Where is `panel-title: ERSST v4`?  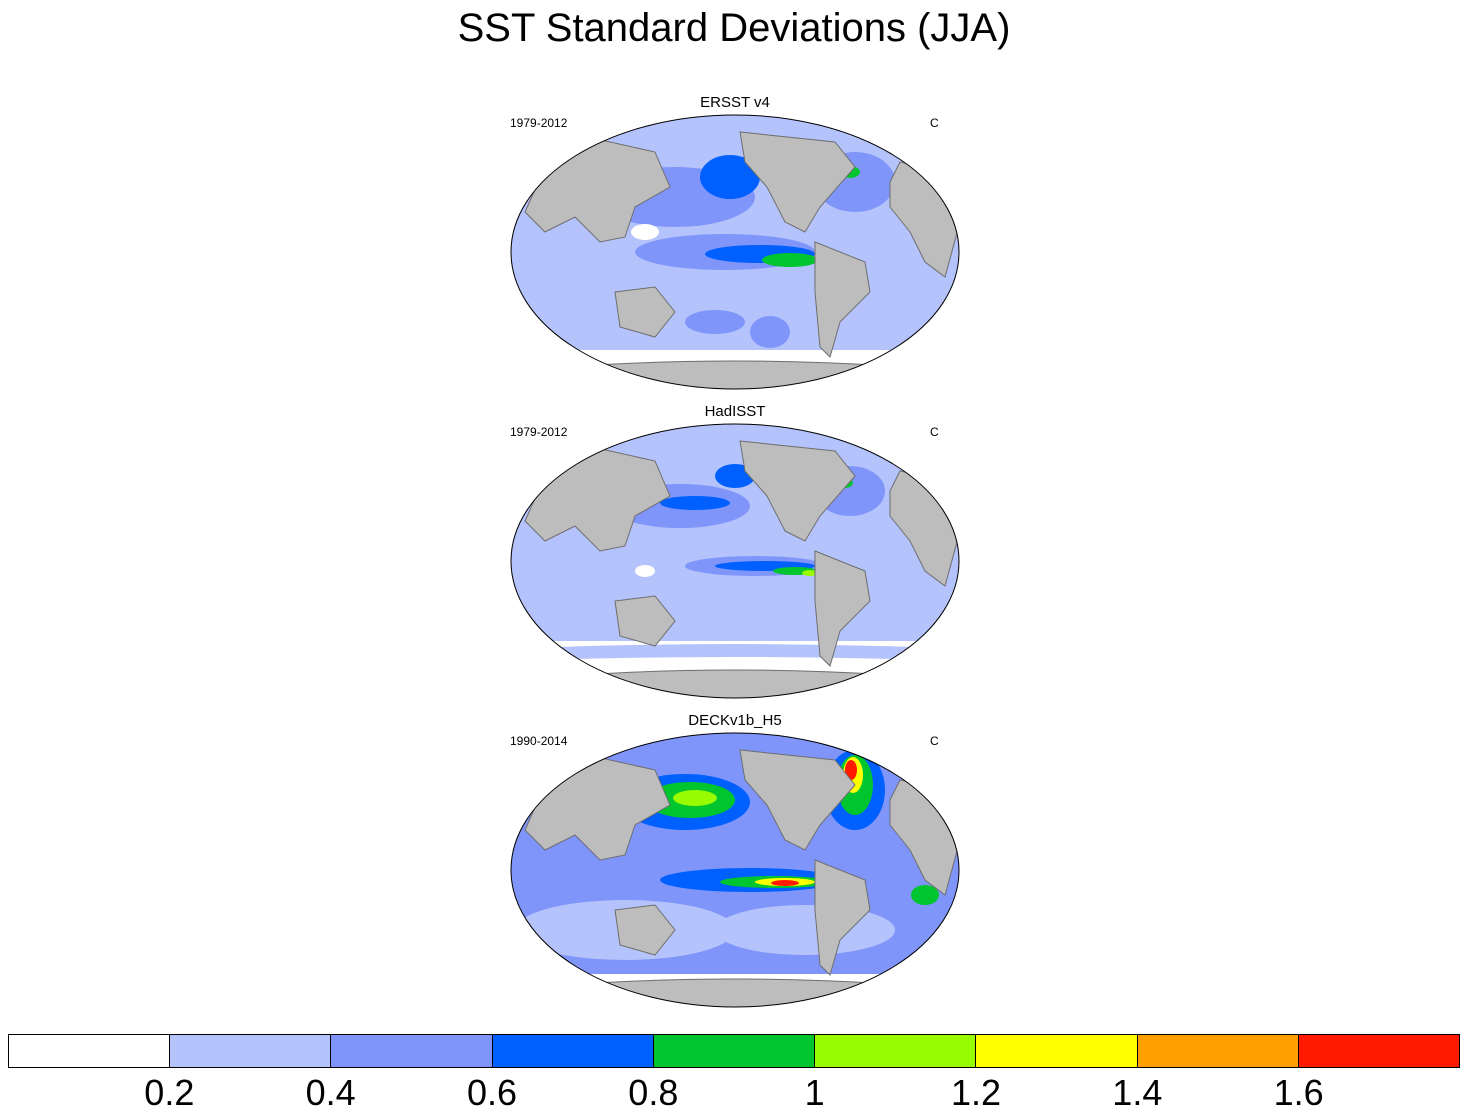 panel-title: ERSST v4 is located at coordinates (735, 102).